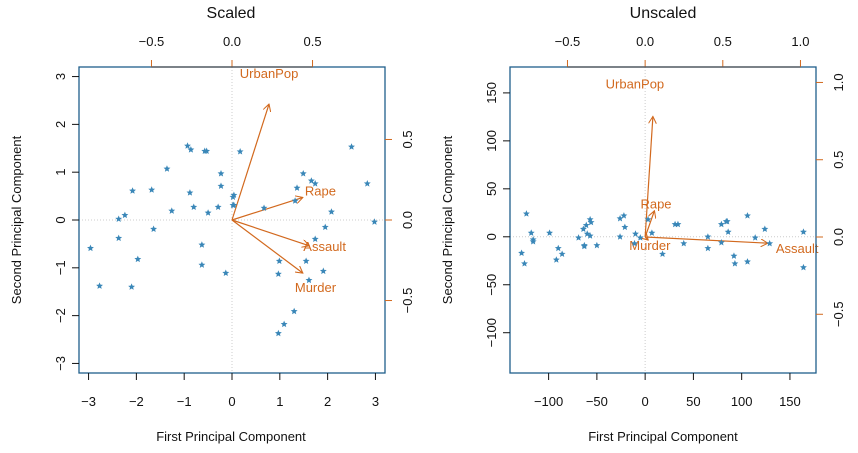 The width and height of the screenshot is (858, 453). Describe the element at coordinates (270, 232) in the screenshot. I see `loading-arrow-assault` at that location.